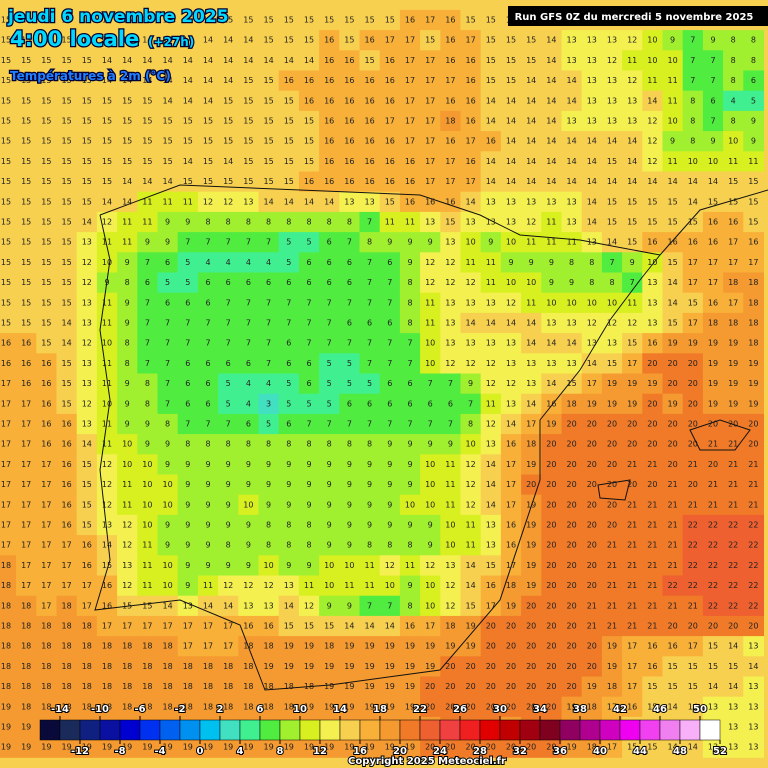 This screenshot has width=768, height=768. What do you see at coordinates (329, 464) in the screenshot?
I see `cell-value: 9` at bounding box center [329, 464].